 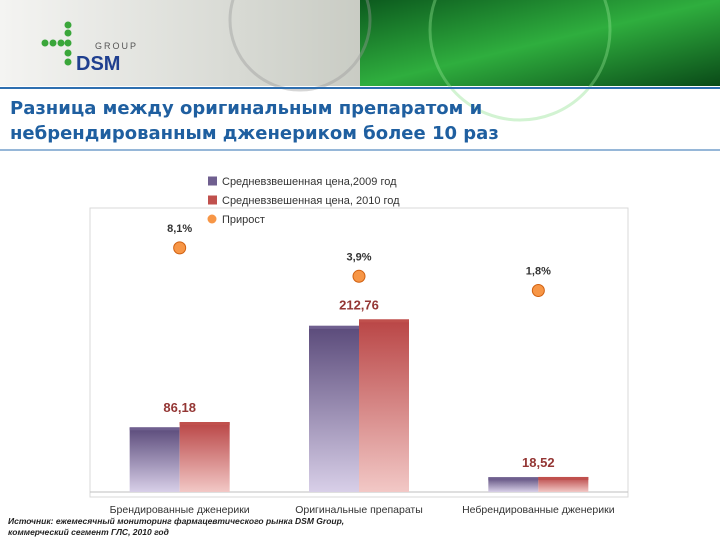 I want to click on data-label: 3,9%, so click(x=358, y=257).